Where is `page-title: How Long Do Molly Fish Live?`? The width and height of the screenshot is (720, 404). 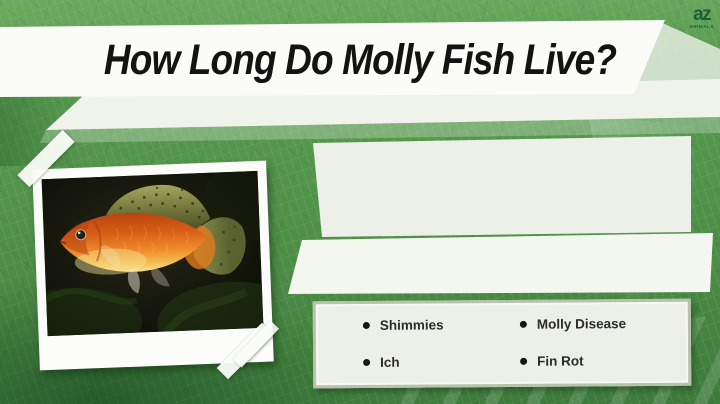 page-title: How Long Do Molly Fish Live? is located at coordinates (360, 60).